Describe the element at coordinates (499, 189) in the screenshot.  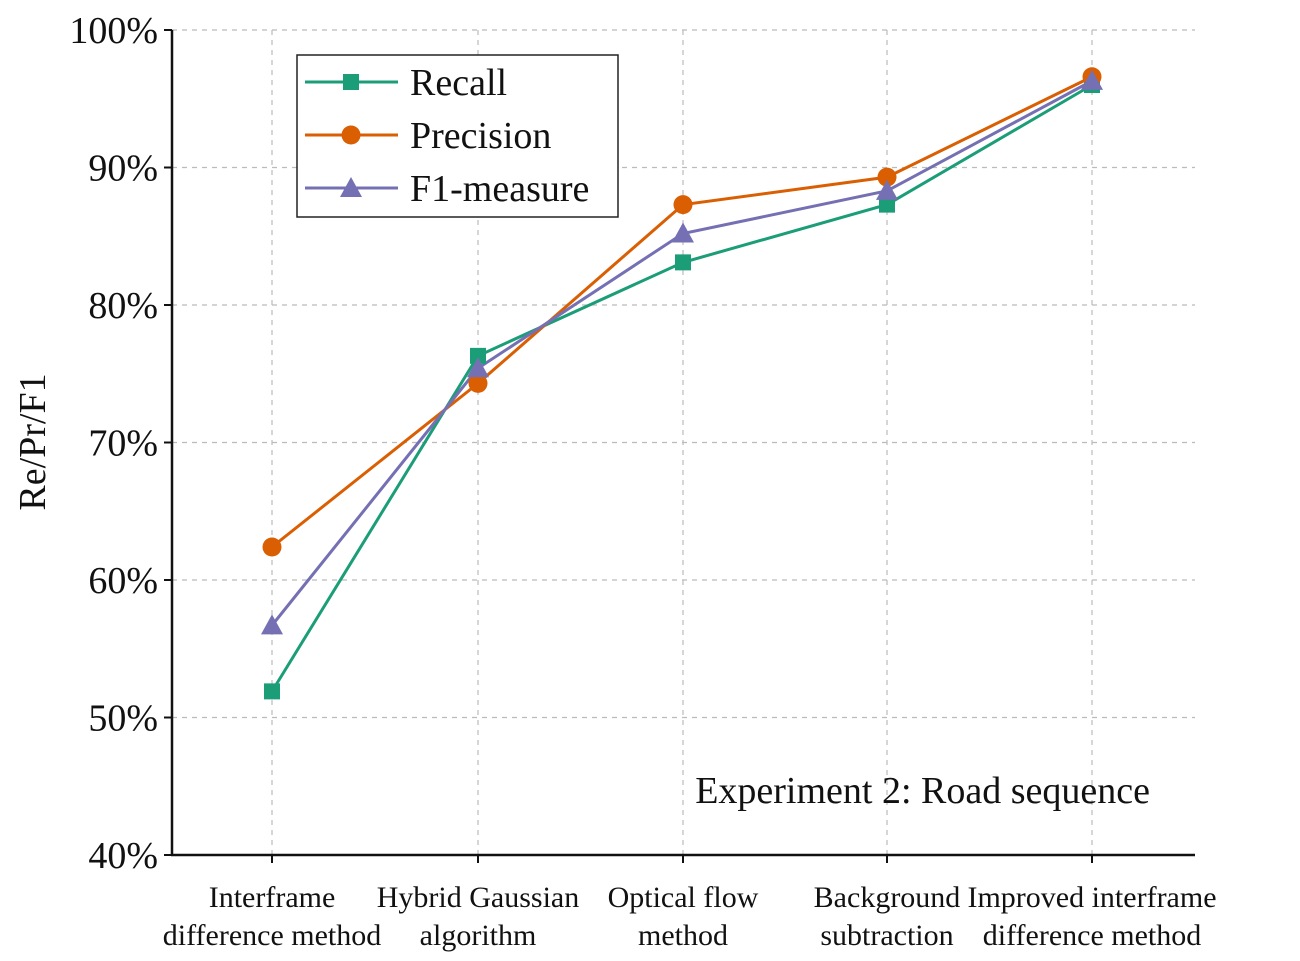
I see `legend-label: F1-measure` at that location.